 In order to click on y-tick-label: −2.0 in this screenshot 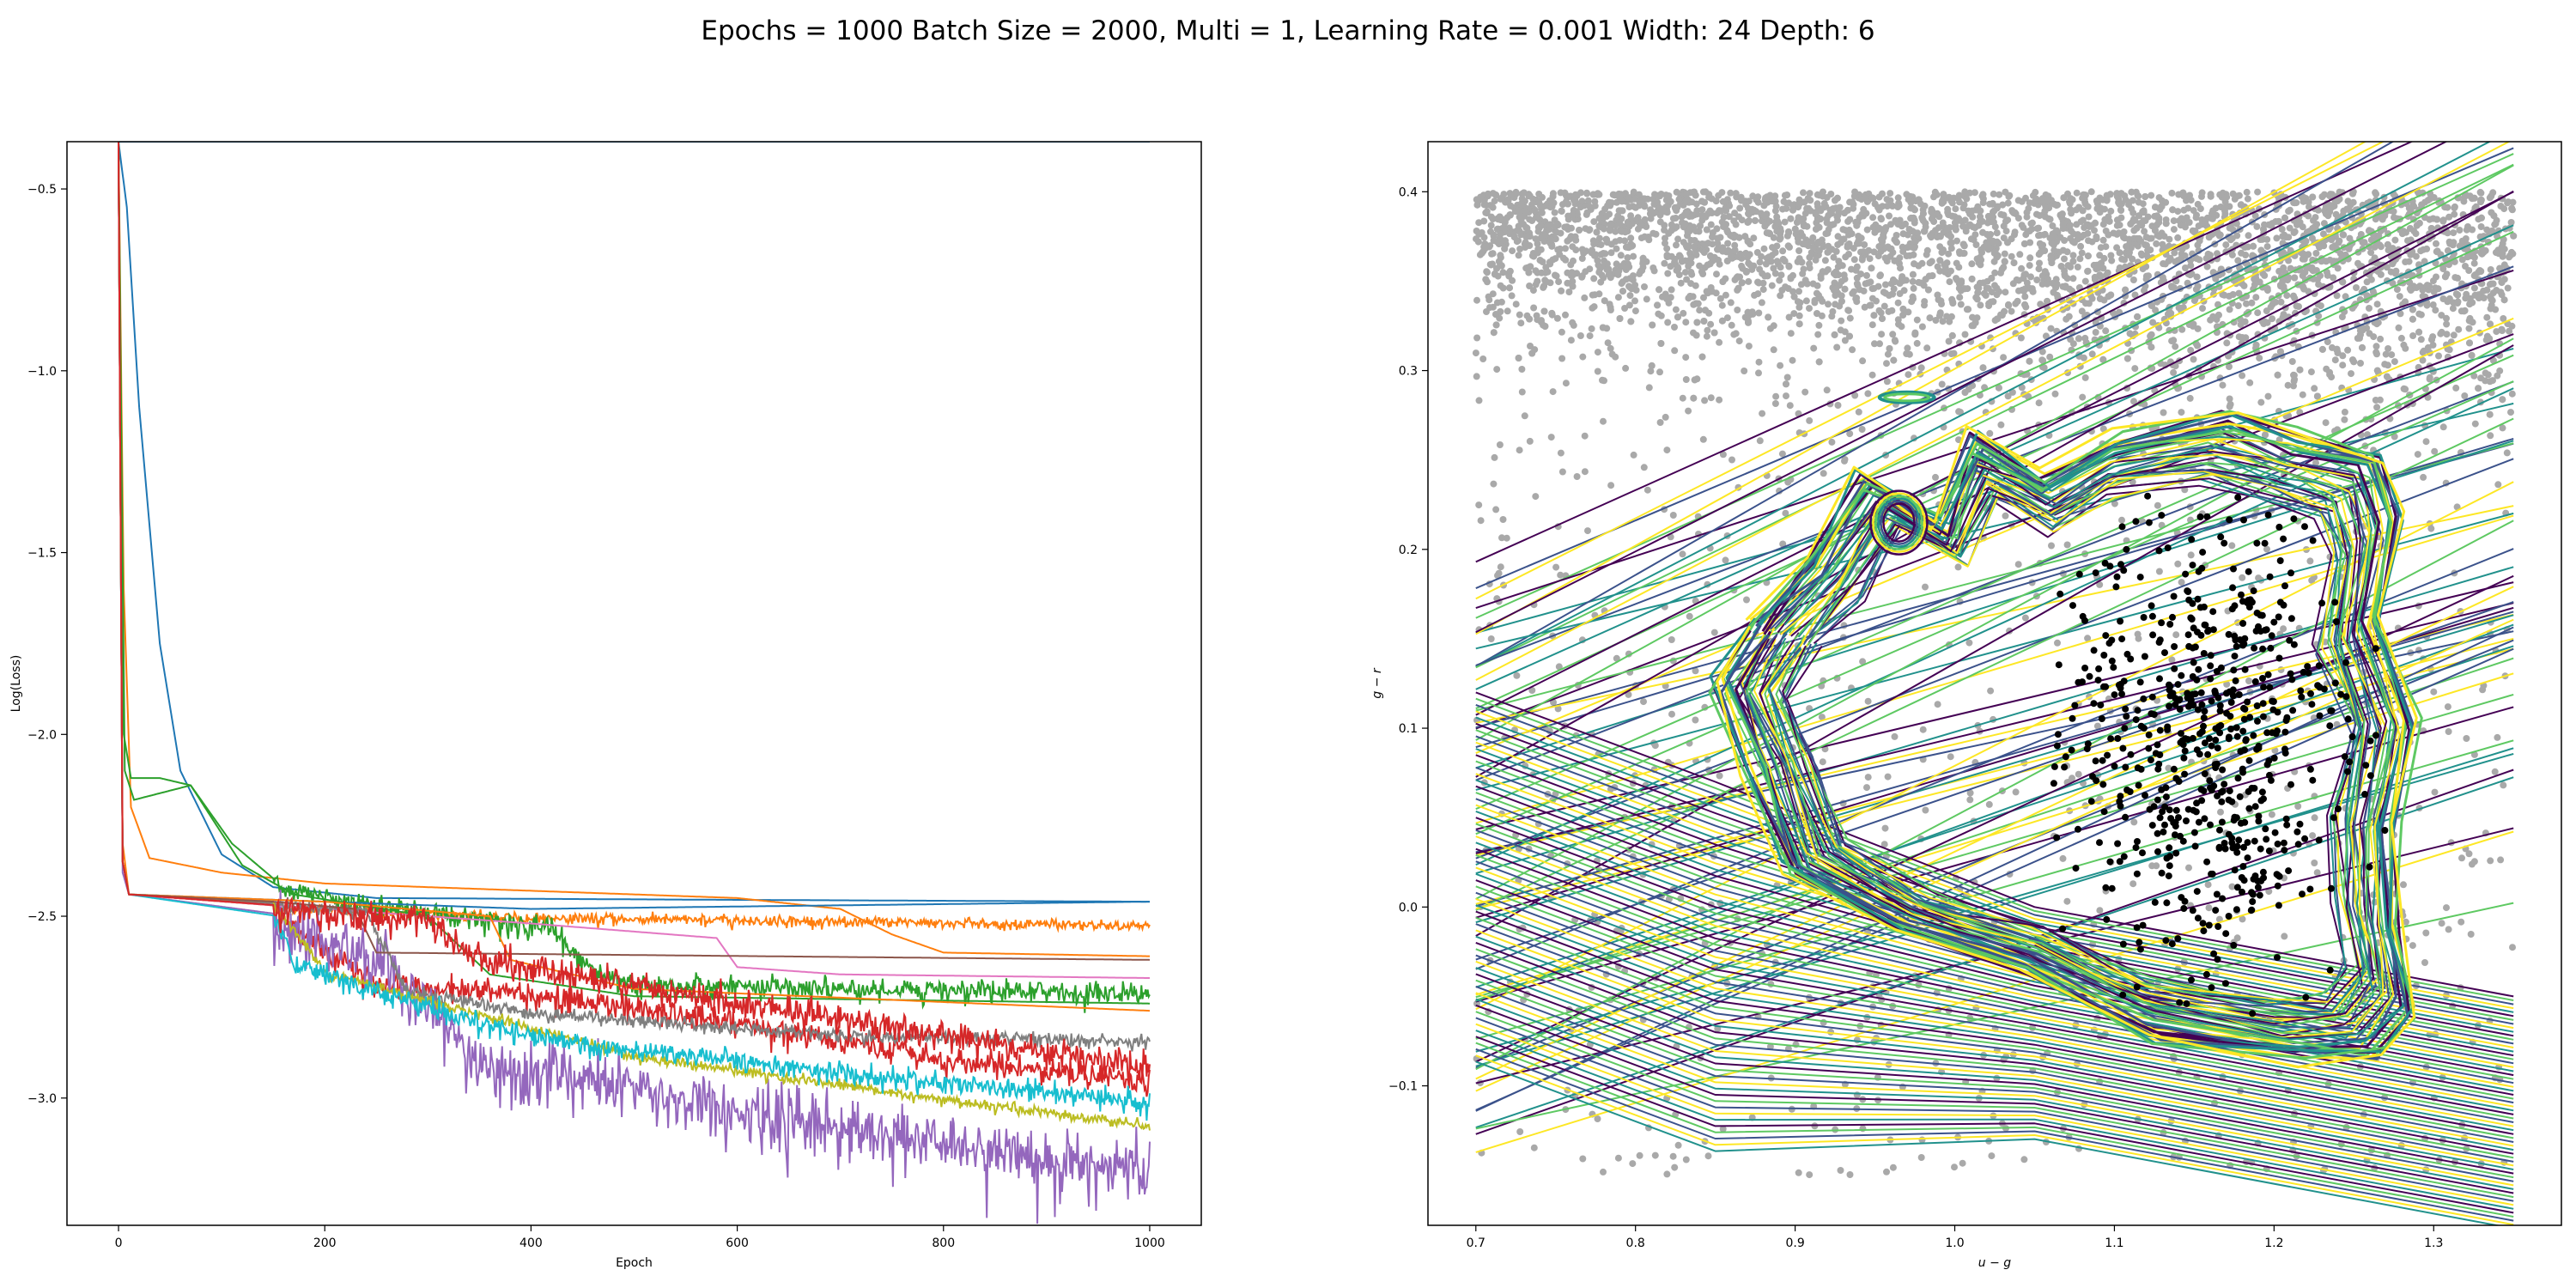, I will do `click(42, 735)`.